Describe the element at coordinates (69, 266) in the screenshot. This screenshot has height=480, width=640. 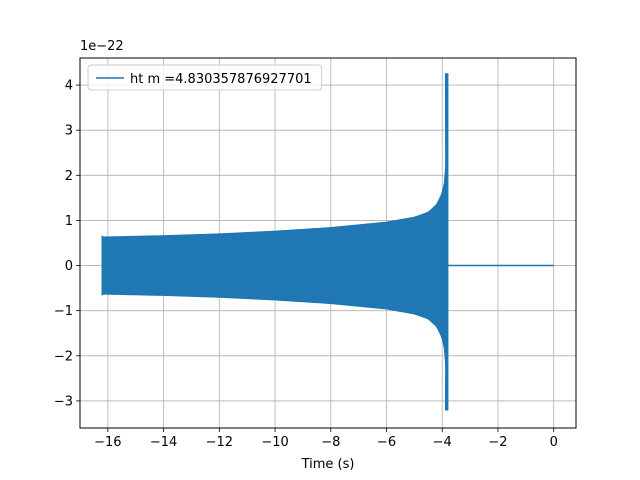
I see `y-tick-label: 0` at that location.